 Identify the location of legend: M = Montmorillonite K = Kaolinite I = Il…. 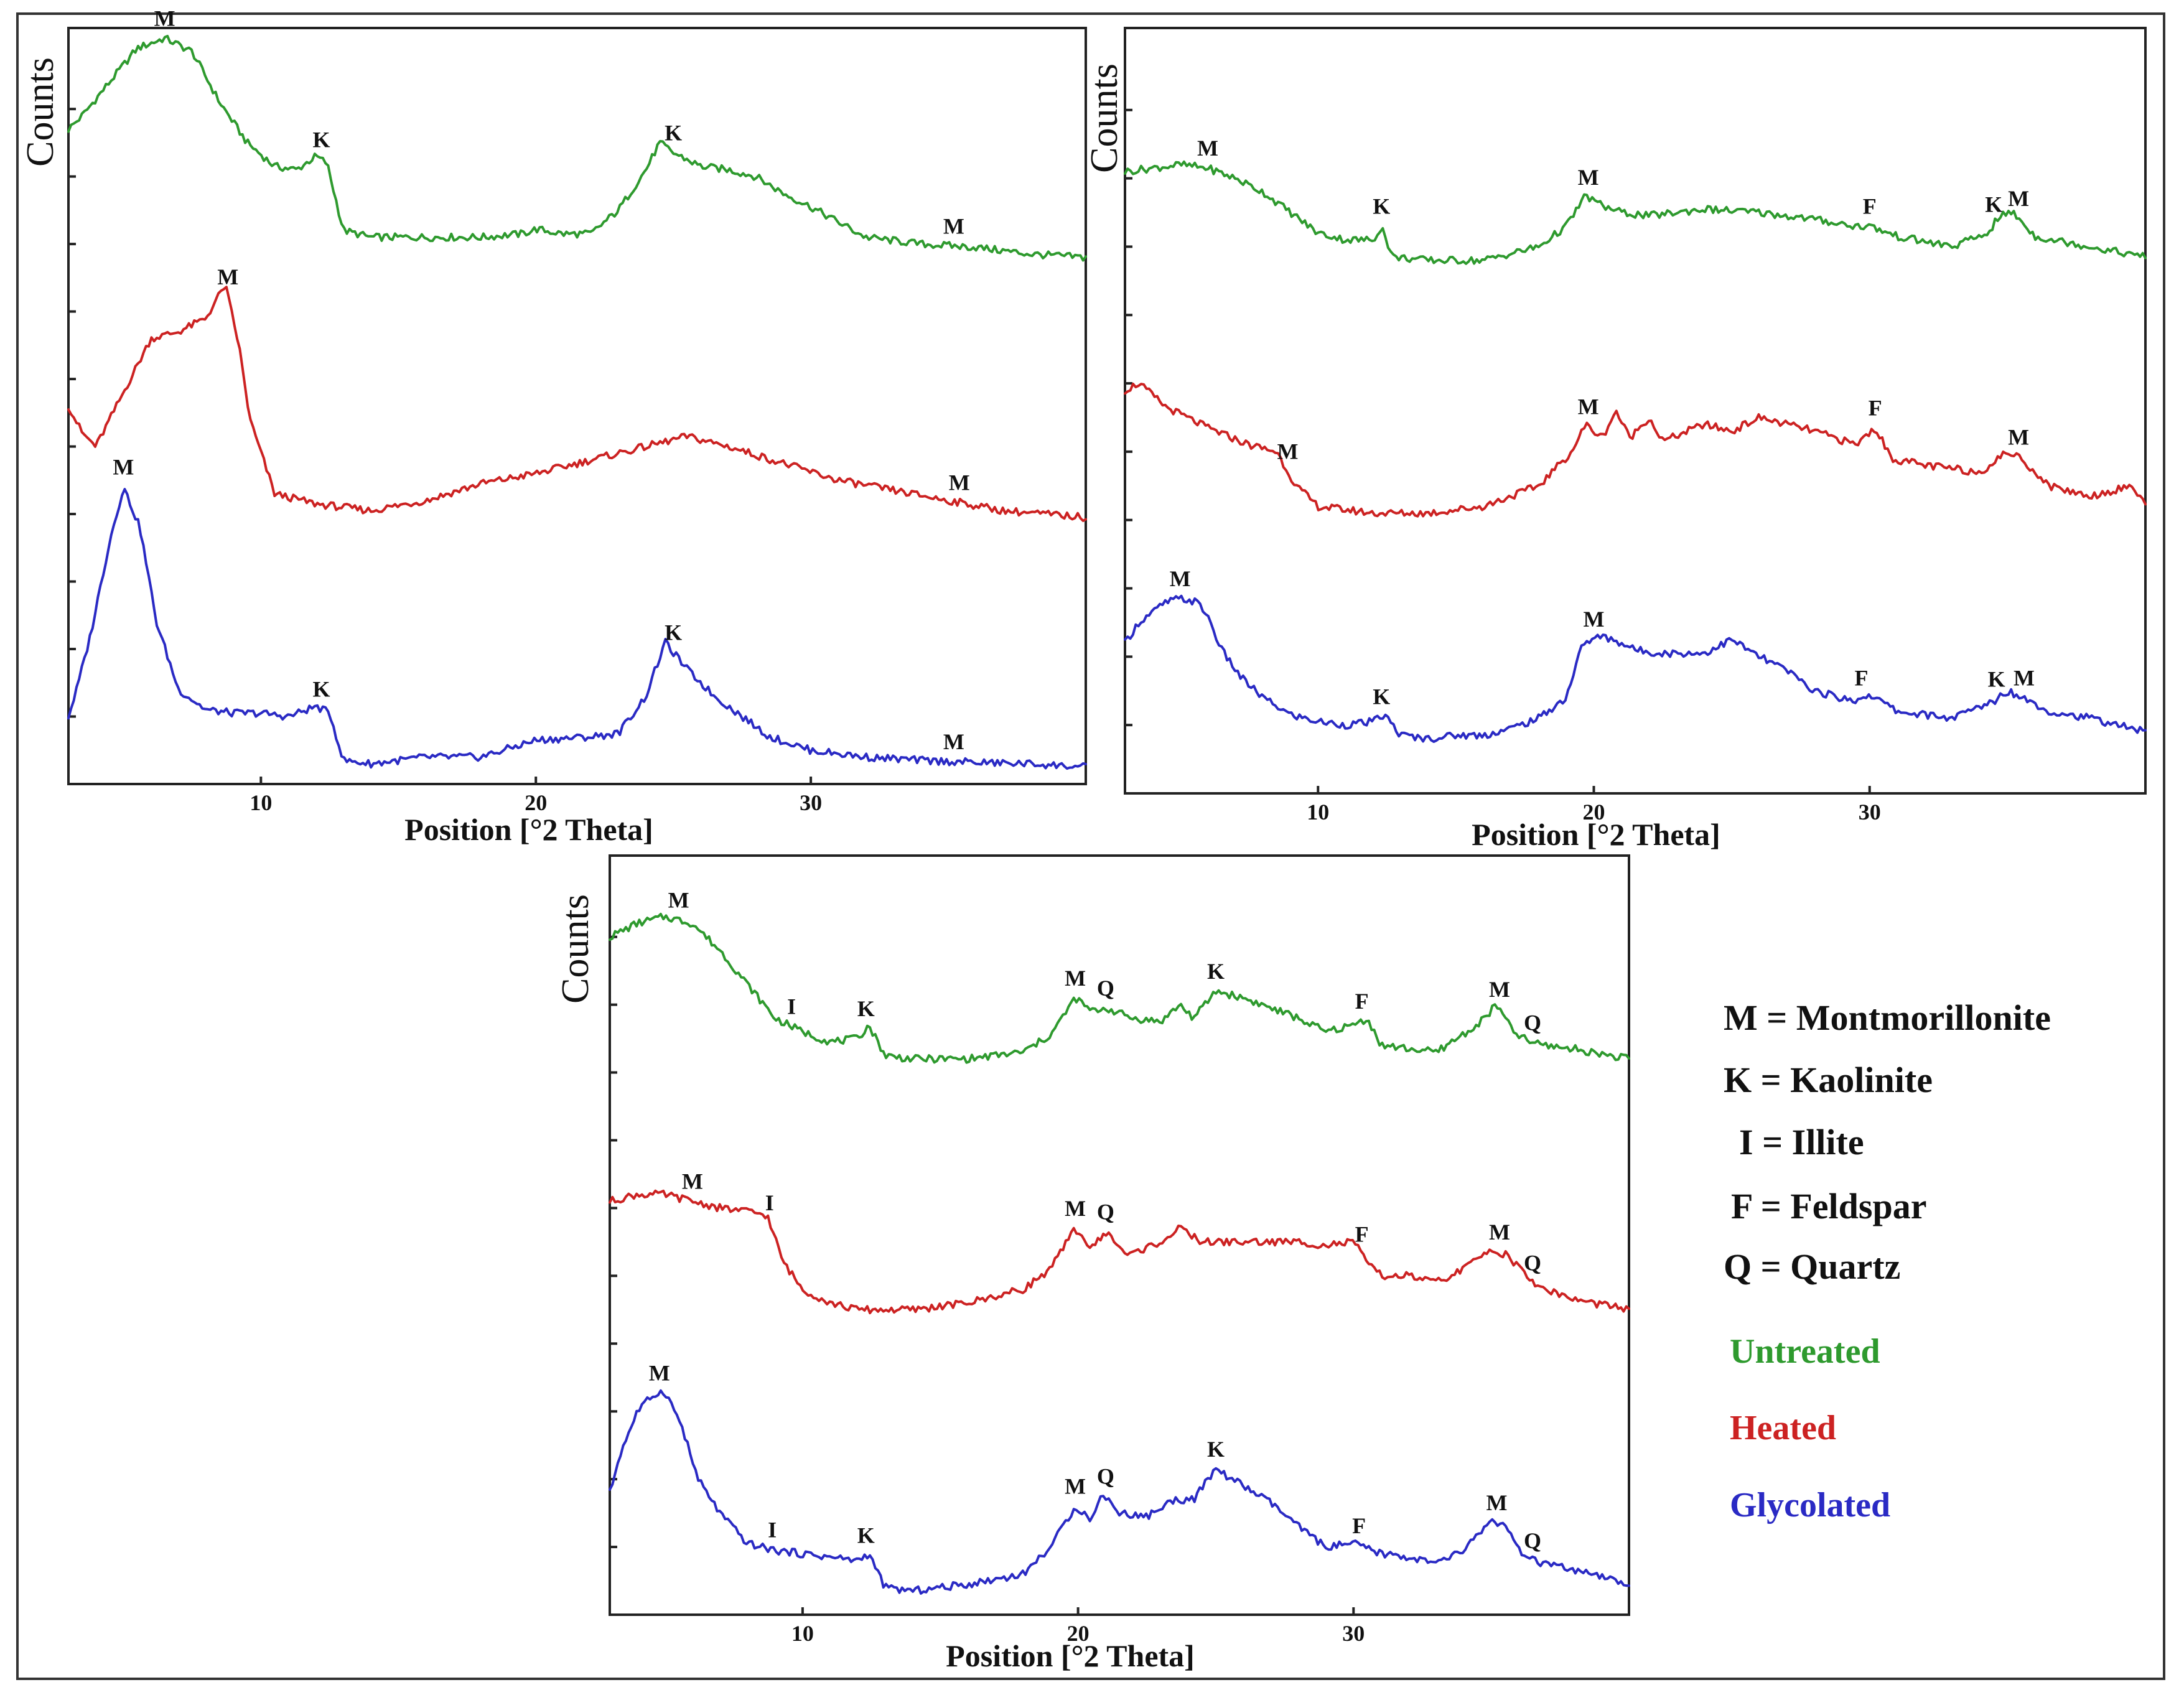
(1888, 1261).